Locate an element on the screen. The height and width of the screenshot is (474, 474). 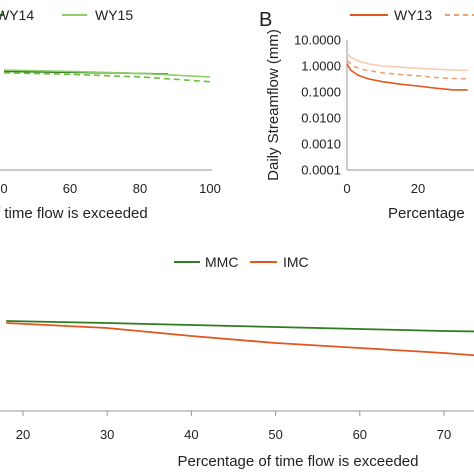
x-tick-b-20: 20 is located at coordinates (418, 188).